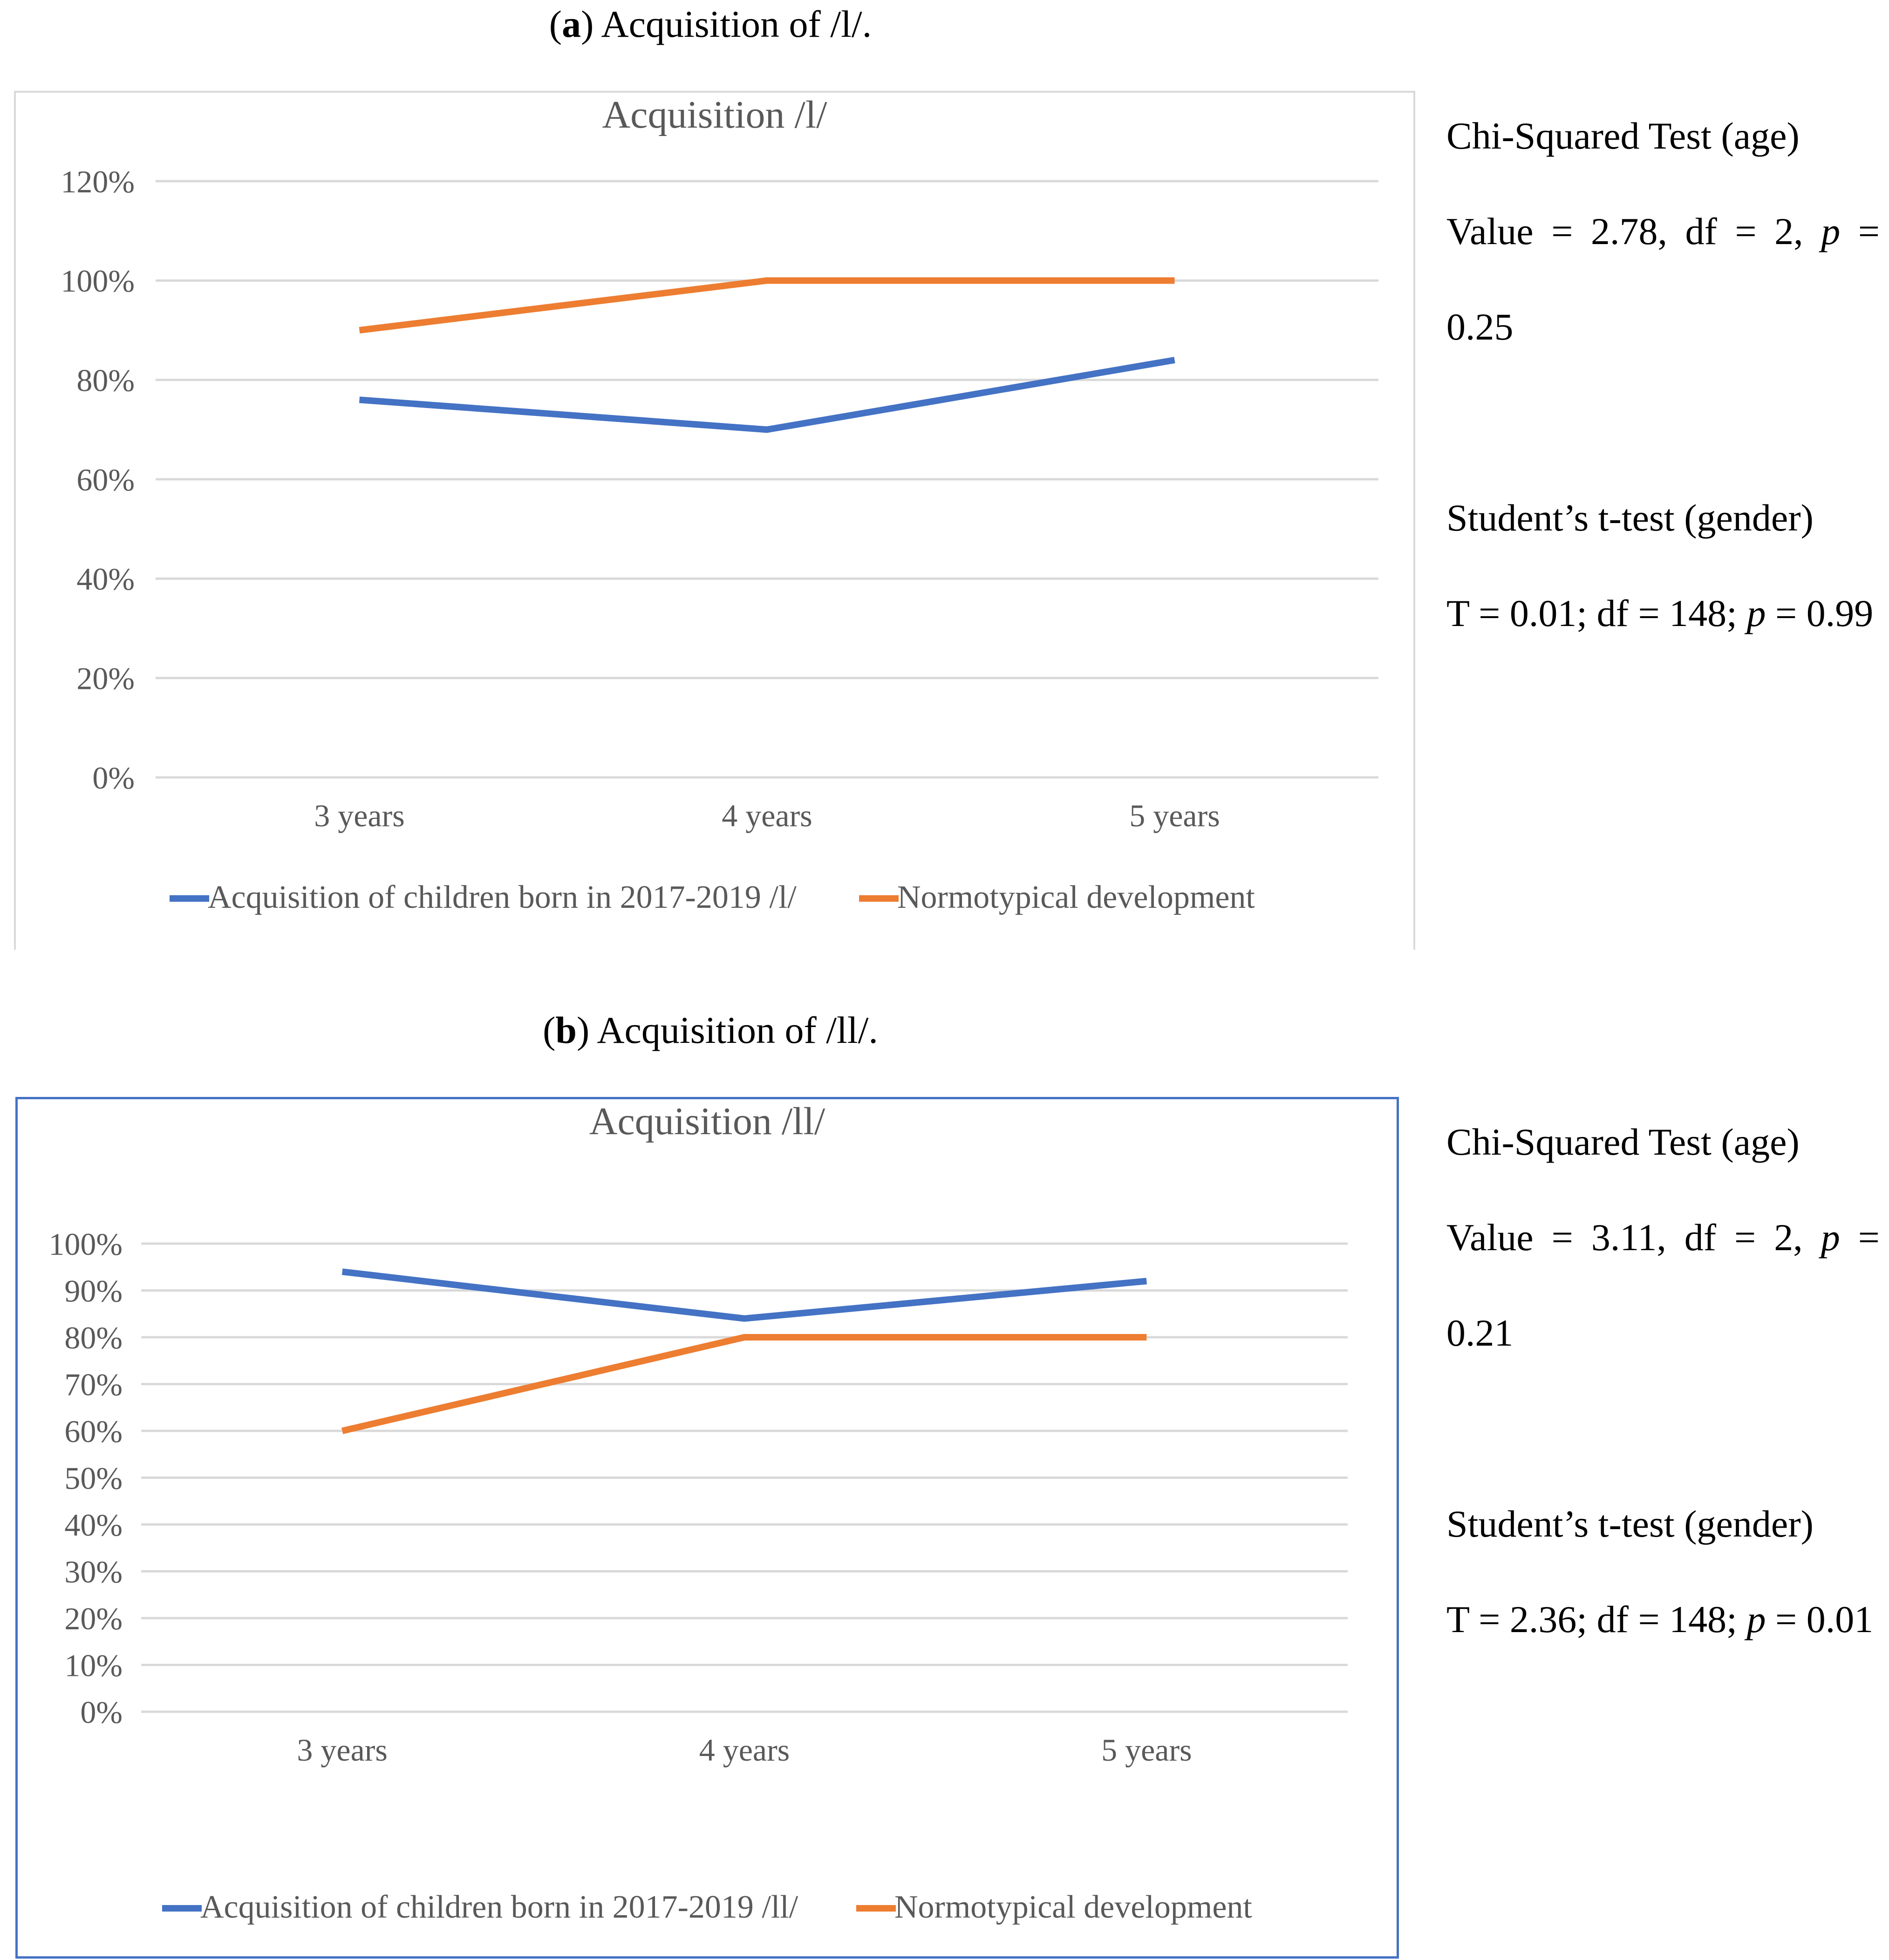 This screenshot has height=1960, width=1889. What do you see at coordinates (1596, 613) in the screenshot?
I see `stats-a-t-prefix: T = 0.01; df = 148;` at bounding box center [1596, 613].